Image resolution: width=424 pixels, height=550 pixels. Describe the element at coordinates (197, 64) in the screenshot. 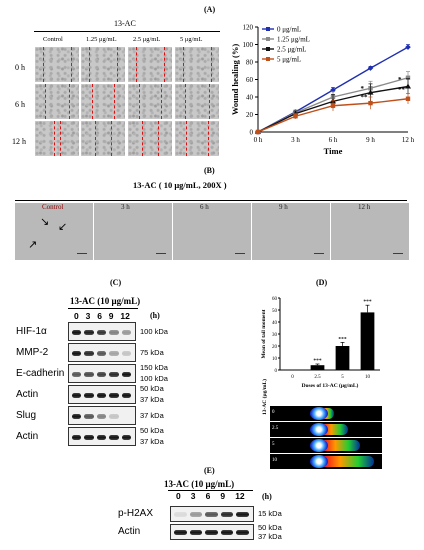

I see `scratch-image-r0-c3` at that location.